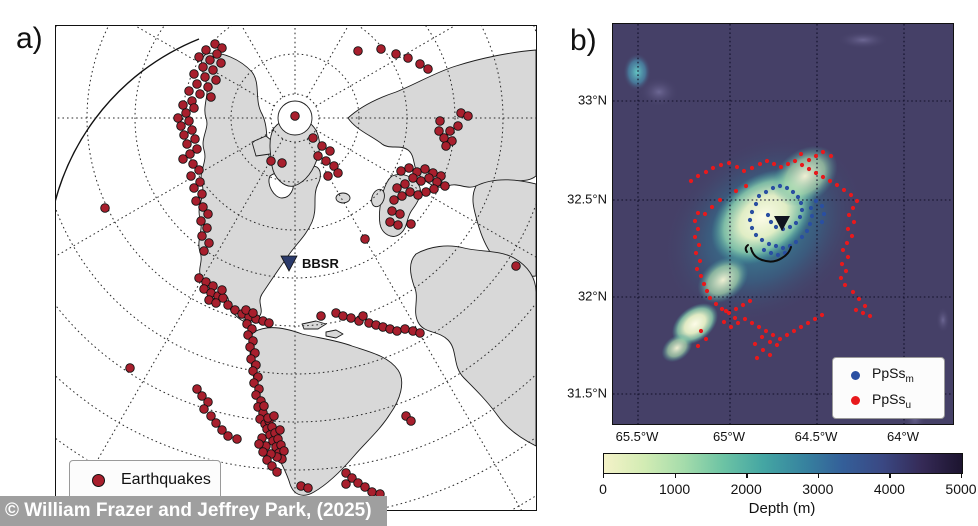 This screenshot has height=526, width=978. What do you see at coordinates (98, 480) in the screenshot?
I see `earthquake-legend-marker-icon` at bounding box center [98, 480].